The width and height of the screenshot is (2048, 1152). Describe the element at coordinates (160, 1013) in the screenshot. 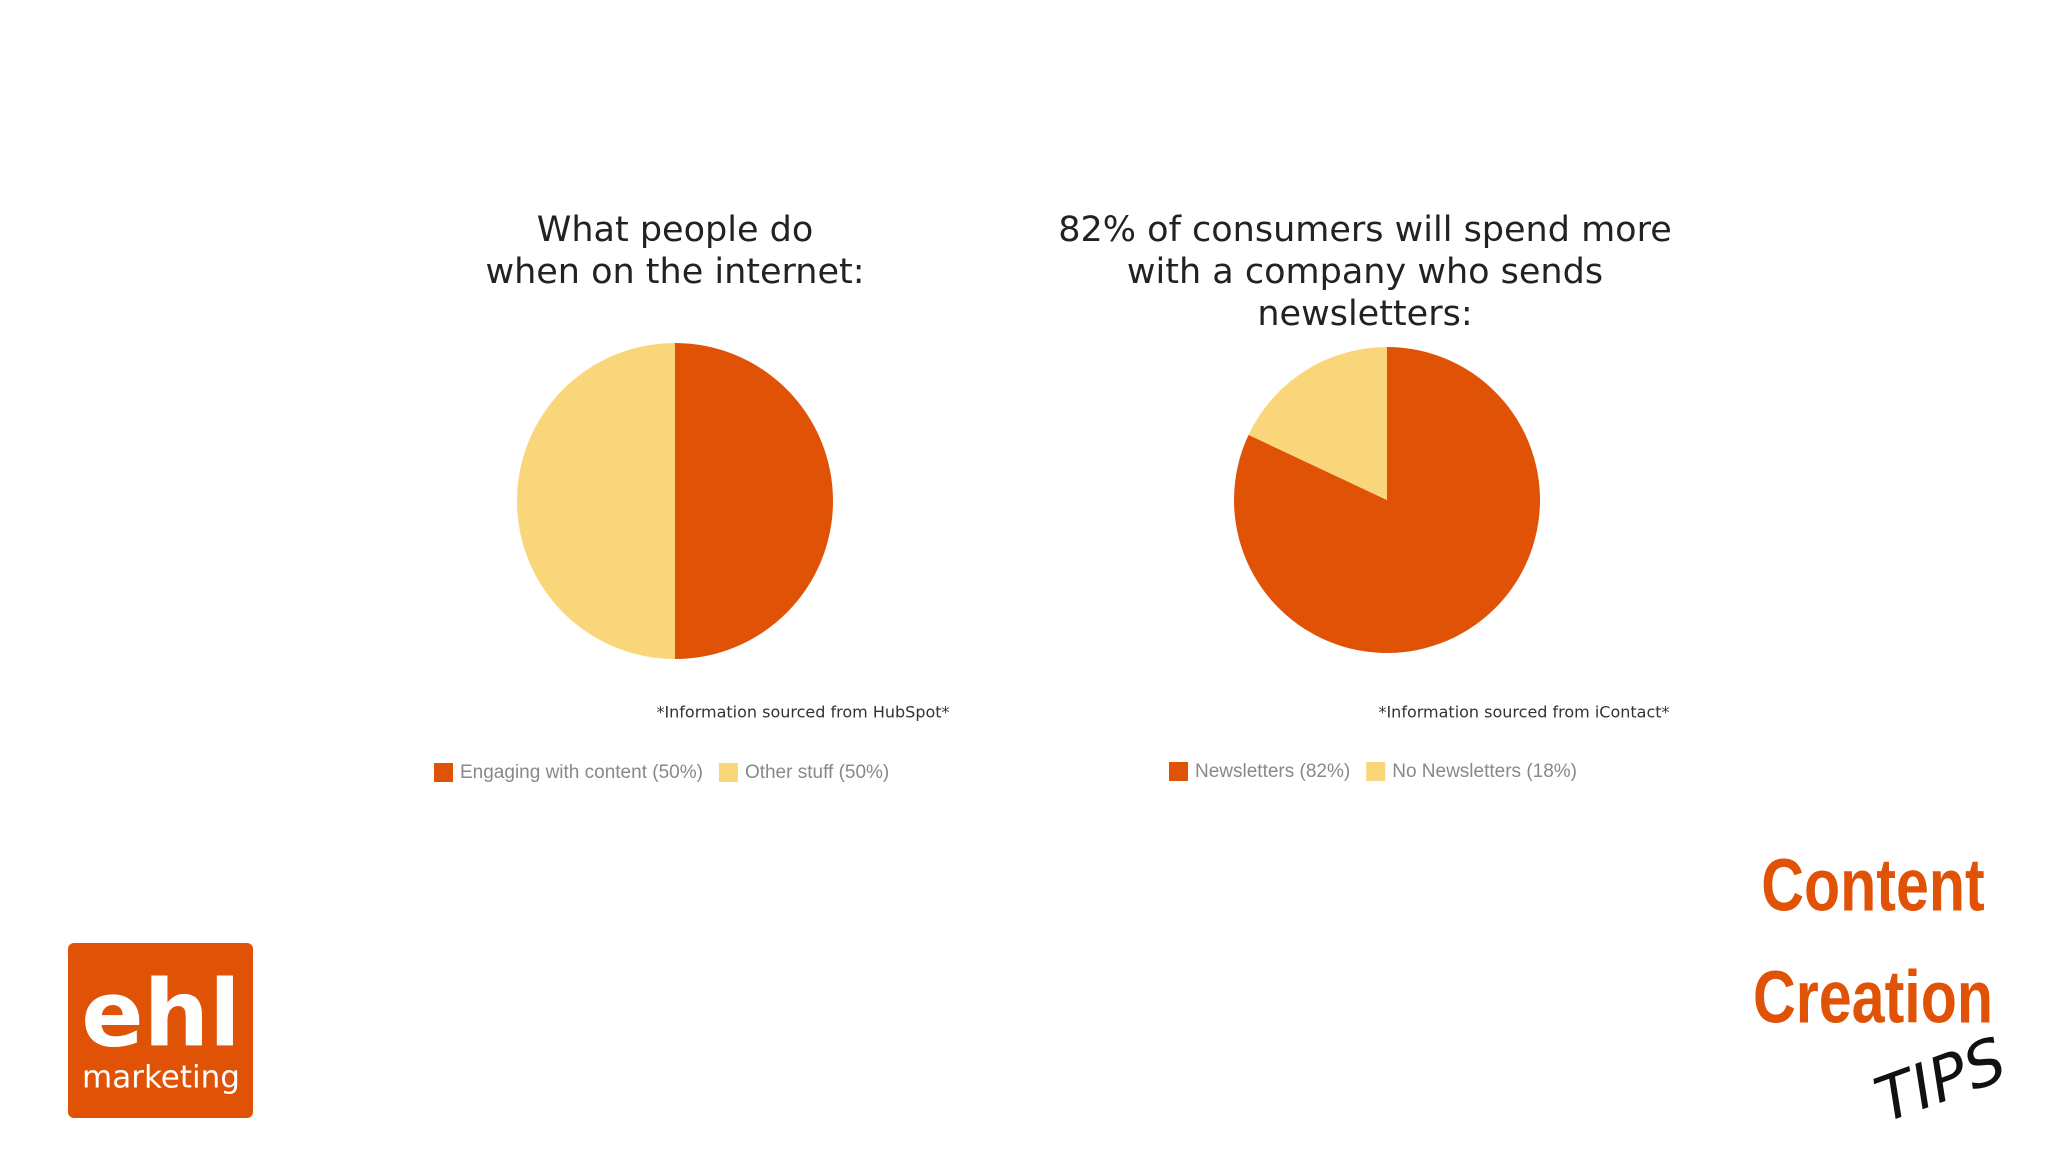

I see `logo-text: ehl` at that location.